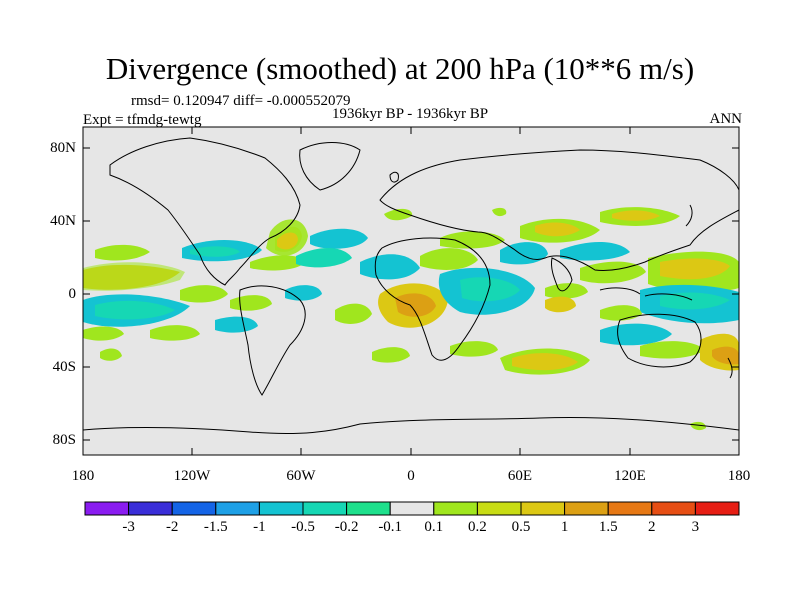 The height and width of the screenshot is (600, 800). What do you see at coordinates (562, 274) in the screenshot?
I see `coastline-india` at bounding box center [562, 274].